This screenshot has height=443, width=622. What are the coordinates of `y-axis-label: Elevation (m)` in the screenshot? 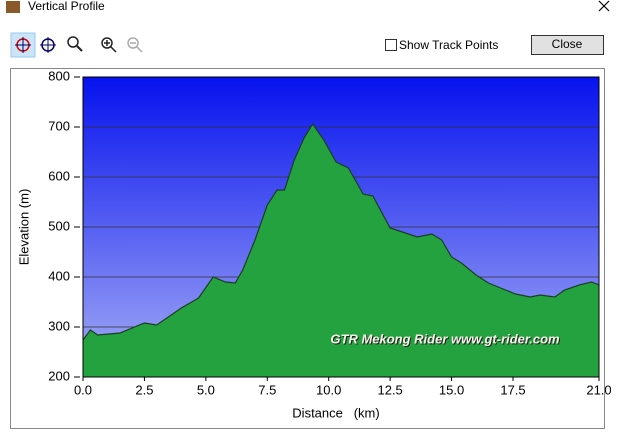 It's located at (23, 227).